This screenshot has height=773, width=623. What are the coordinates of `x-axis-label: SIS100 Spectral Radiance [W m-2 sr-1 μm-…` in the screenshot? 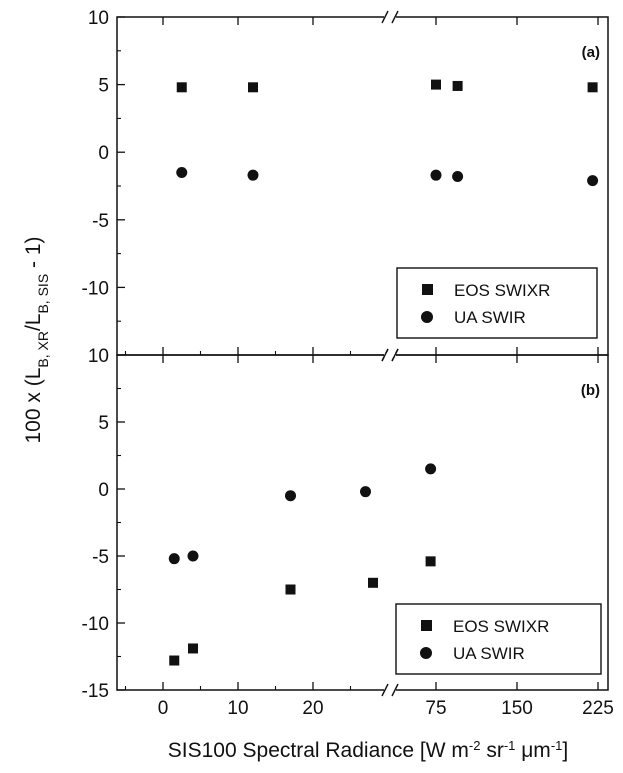 It's located at (368, 750).